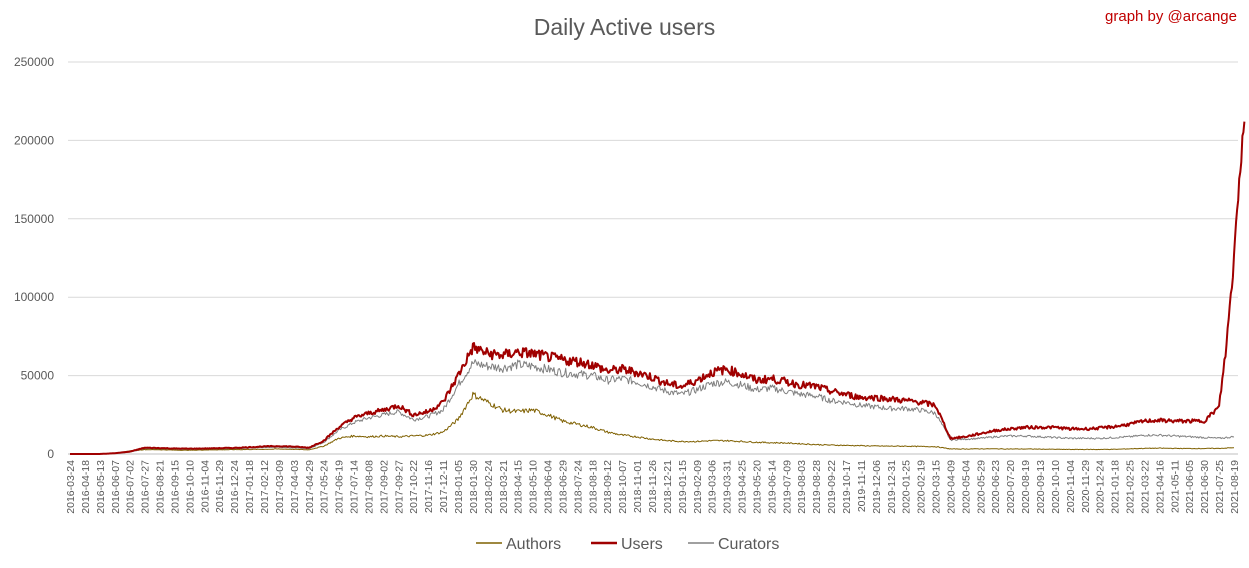  Describe the element at coordinates (1026, 487) in the screenshot. I see `x-tick-label: 2020-08-19` at that location.